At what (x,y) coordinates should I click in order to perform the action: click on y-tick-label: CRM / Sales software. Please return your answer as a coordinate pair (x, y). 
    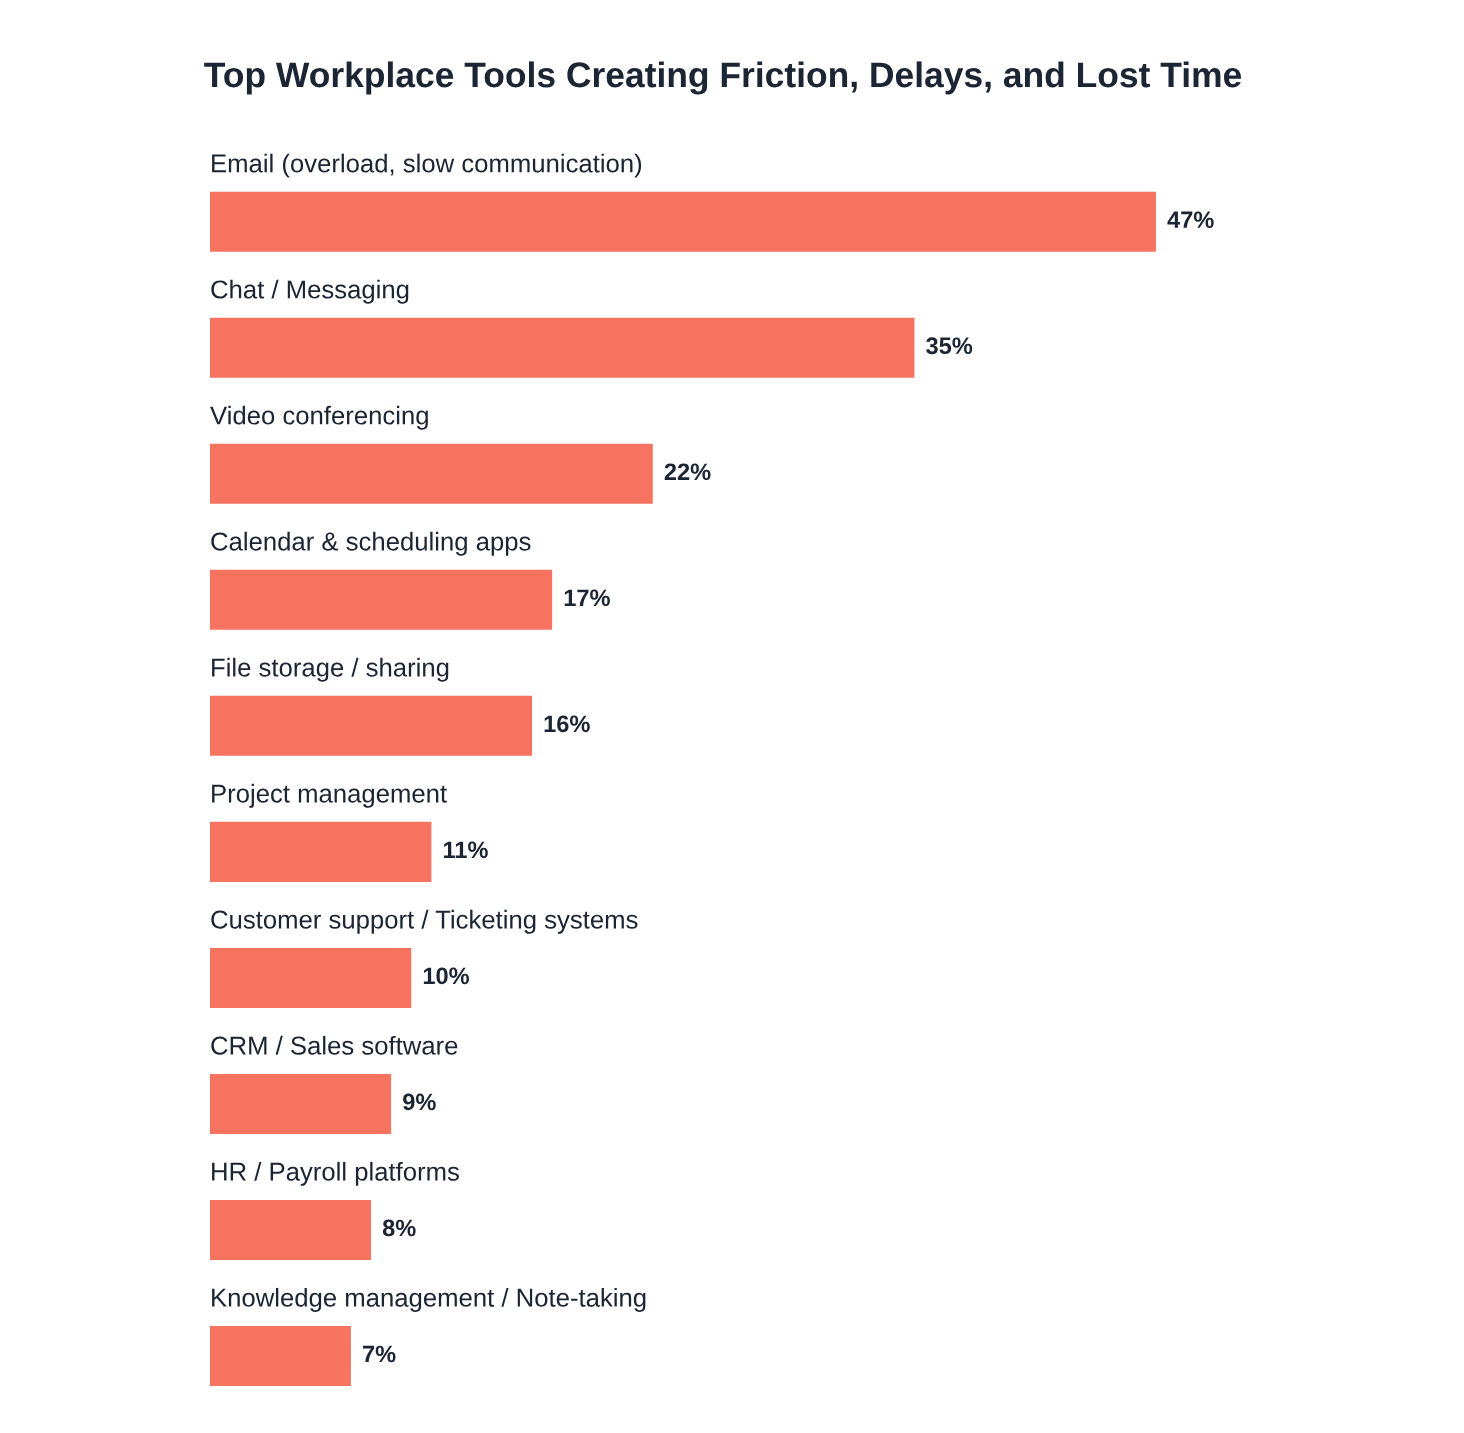
    Looking at the image, I should click on (334, 1045).